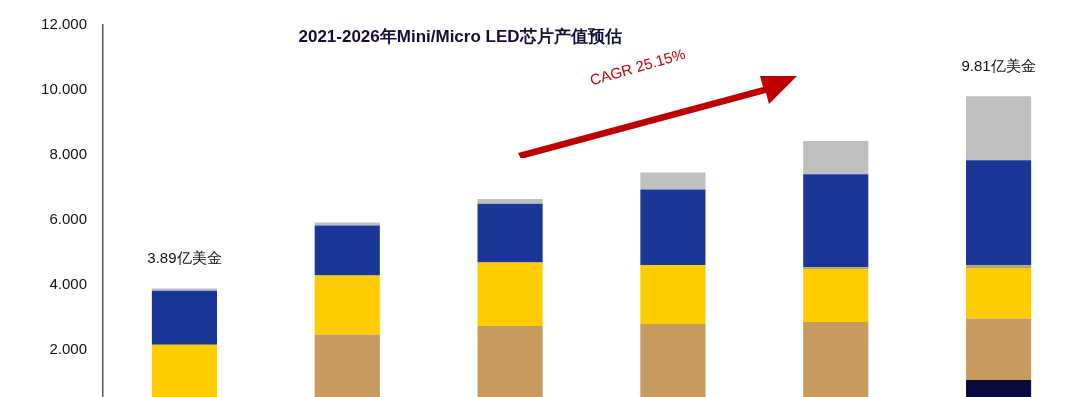  I want to click on chart-title: 2021-2026年Mini/Micro LED芯片产值预估, so click(460, 36).